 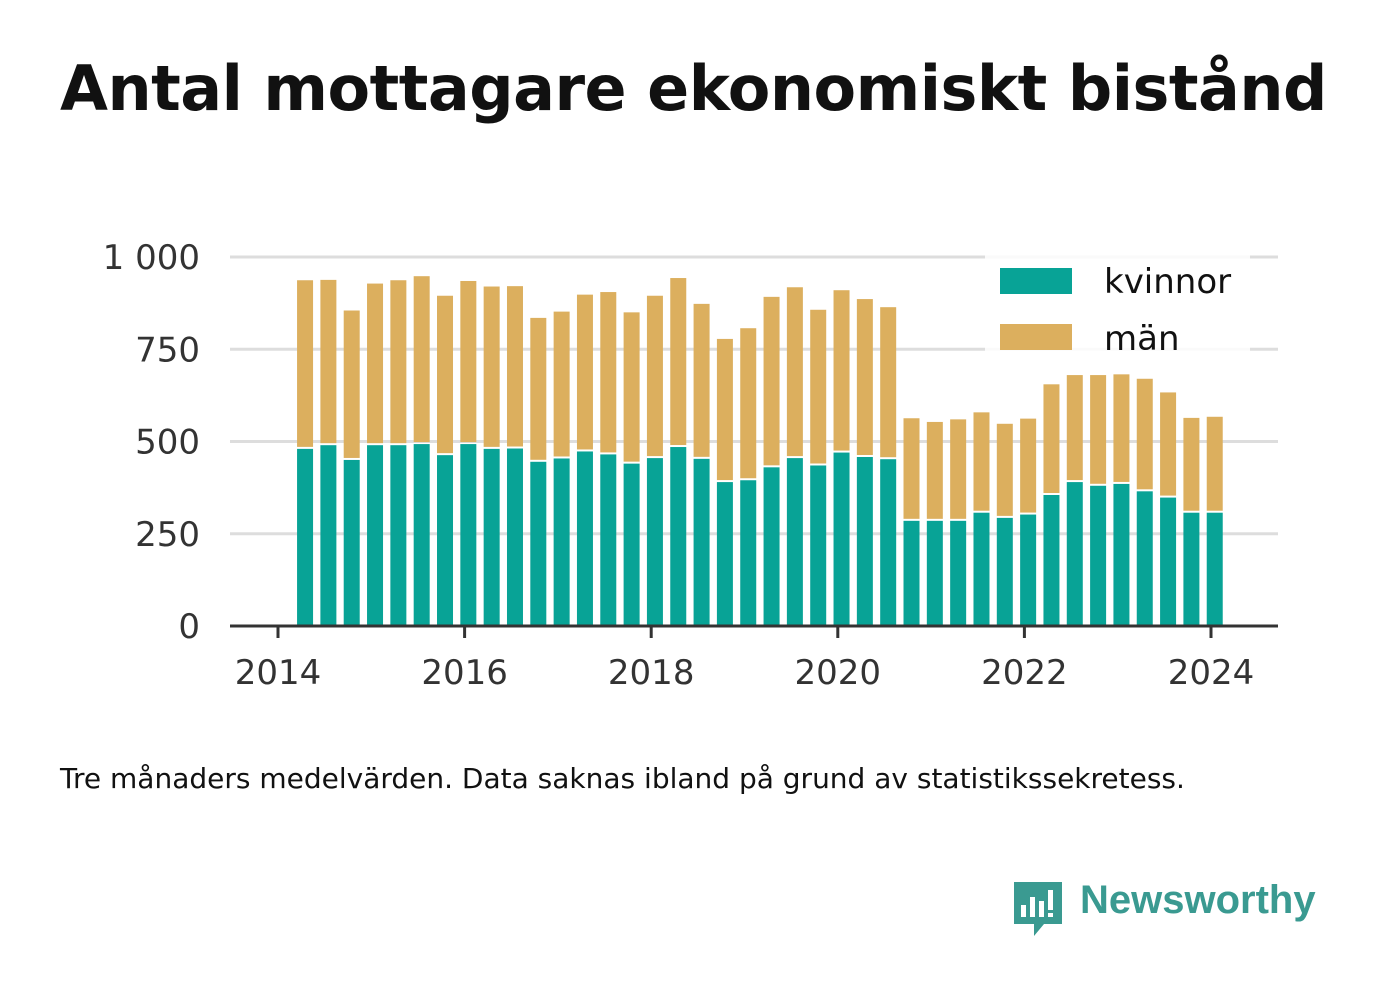 What do you see at coordinates (167, 535) in the screenshot?
I see `y-tick-label: 250` at bounding box center [167, 535].